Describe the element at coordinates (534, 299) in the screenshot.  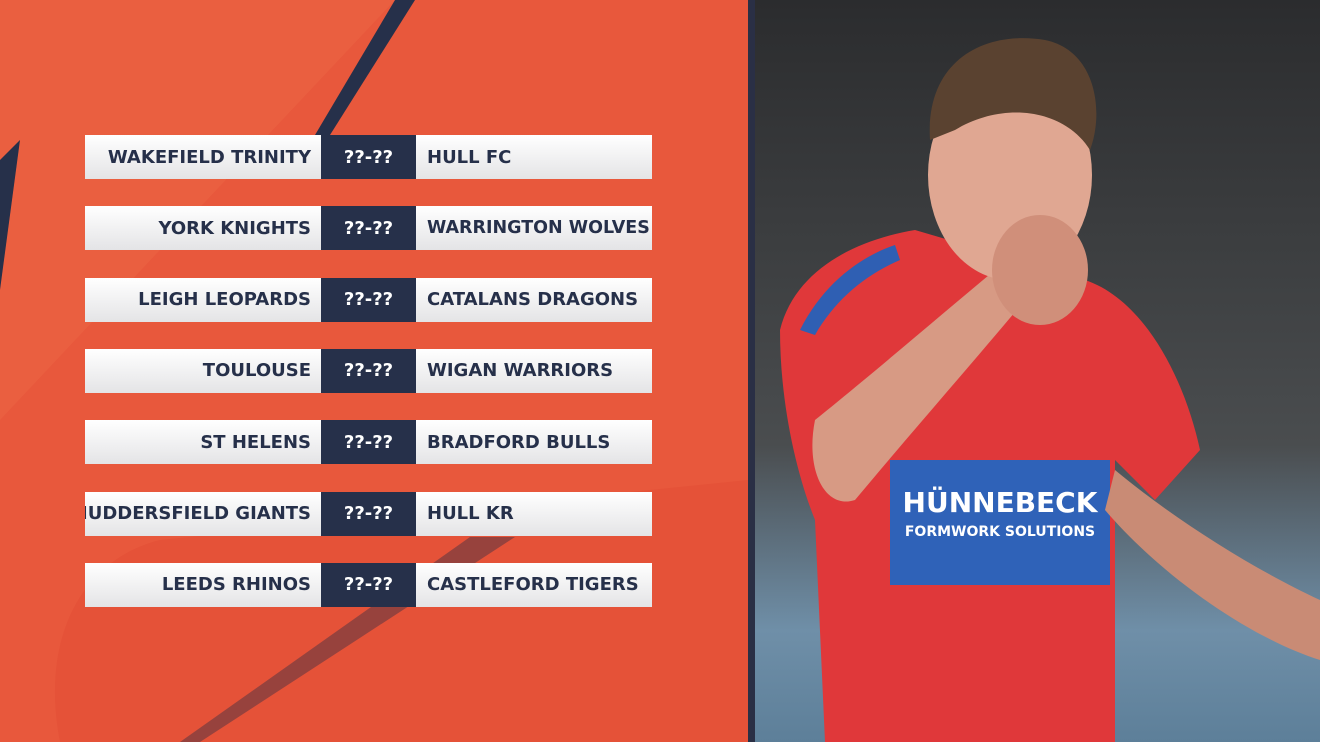
I see `away-team: CATALANS DRAGONS` at that location.